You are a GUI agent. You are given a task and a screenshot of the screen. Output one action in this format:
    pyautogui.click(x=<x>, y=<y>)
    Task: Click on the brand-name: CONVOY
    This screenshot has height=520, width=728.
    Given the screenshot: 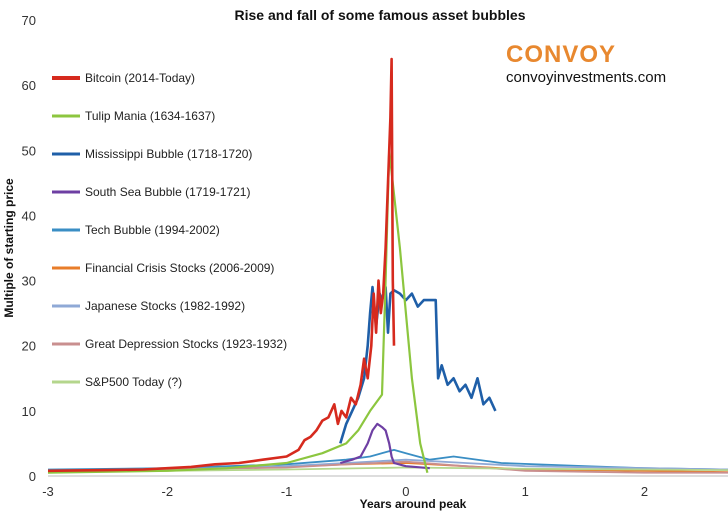 What is the action you would take?
    pyautogui.click(x=561, y=54)
    